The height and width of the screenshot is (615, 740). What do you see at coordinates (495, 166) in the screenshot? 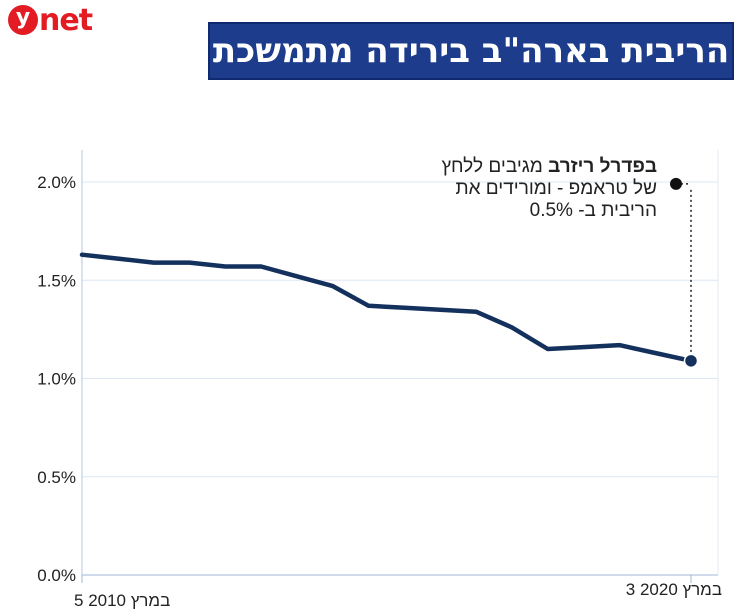
I see `annotation-line1: מגיבים ללחץ` at bounding box center [495, 166].